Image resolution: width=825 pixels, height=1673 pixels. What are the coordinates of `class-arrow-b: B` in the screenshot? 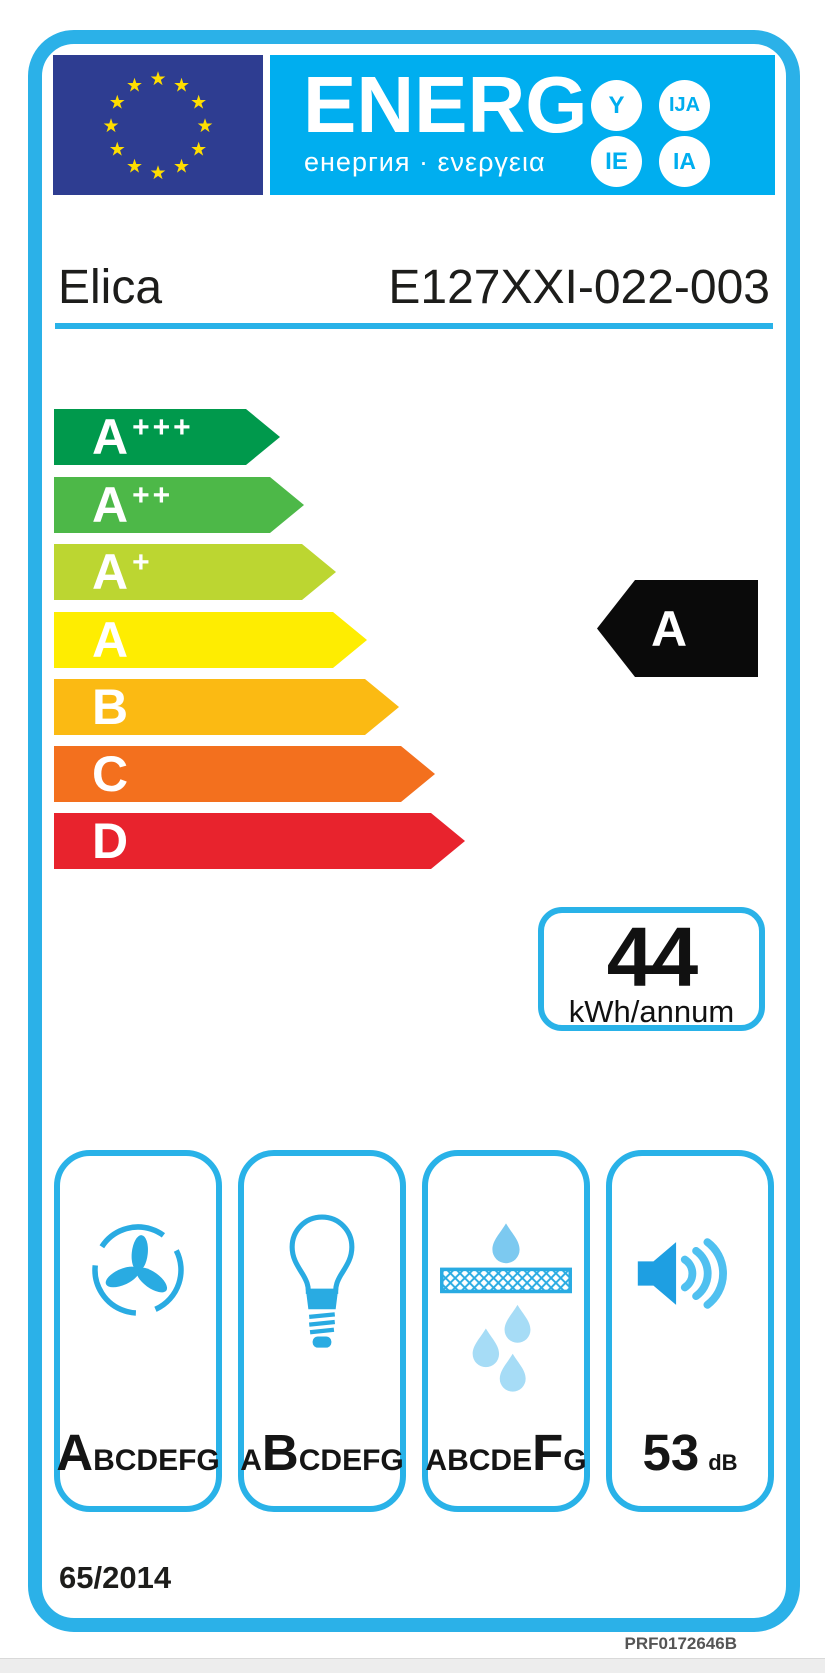 It's located at (226, 707).